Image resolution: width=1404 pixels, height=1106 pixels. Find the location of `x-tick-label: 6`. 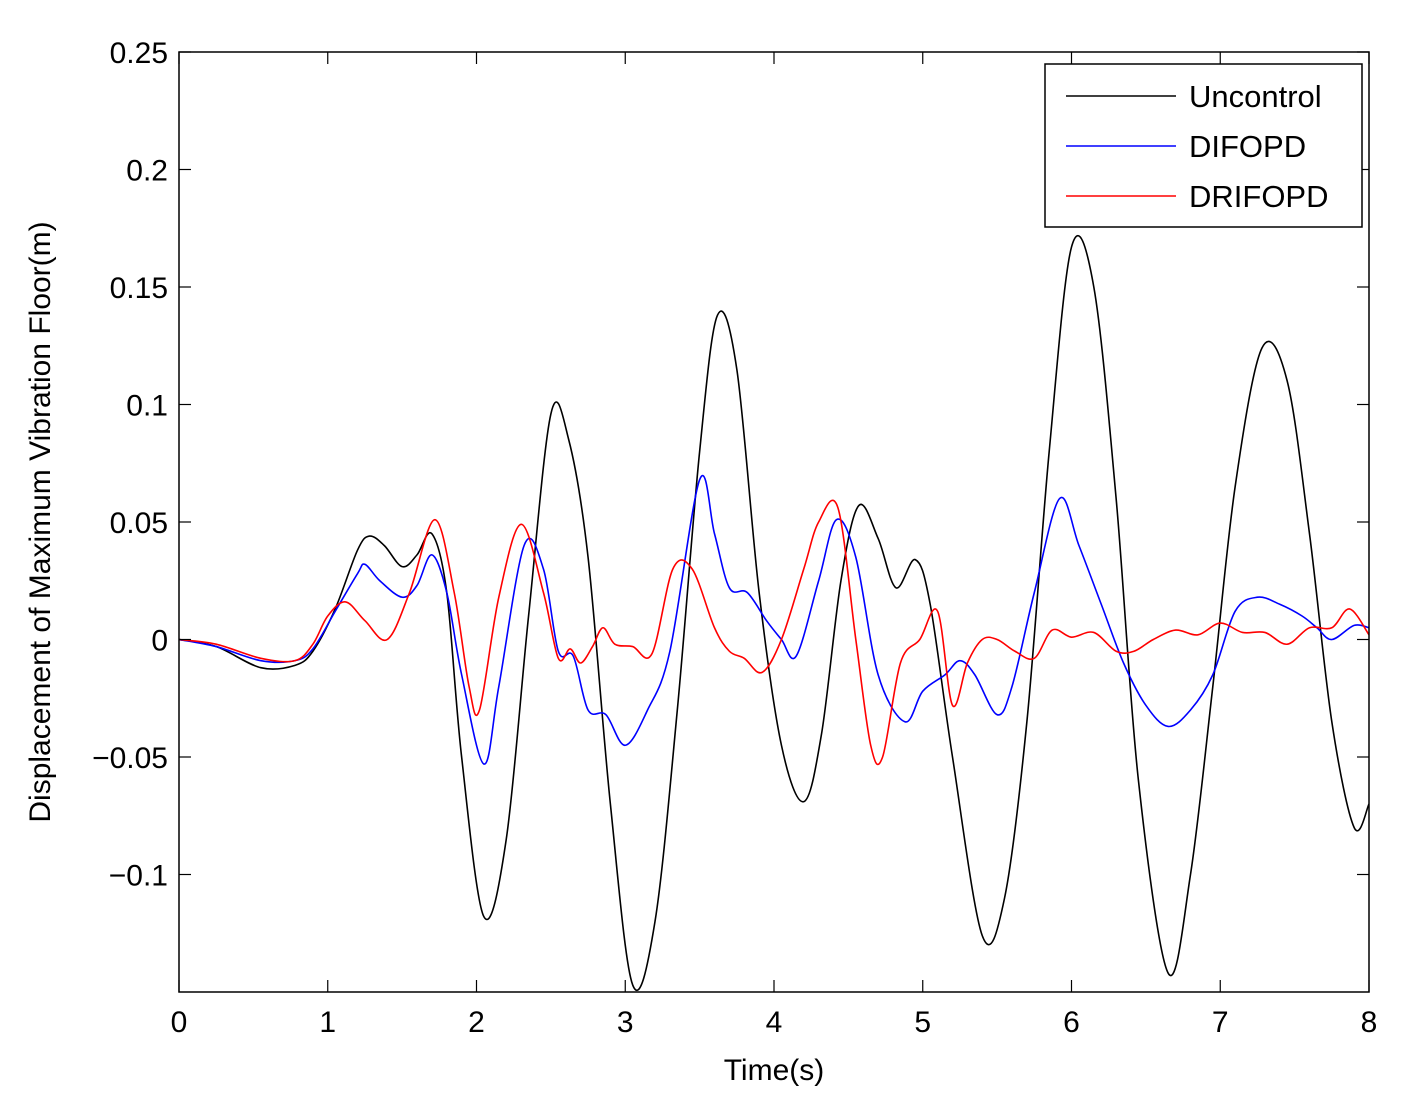

x-tick-label: 6 is located at coordinates (1071, 1022).